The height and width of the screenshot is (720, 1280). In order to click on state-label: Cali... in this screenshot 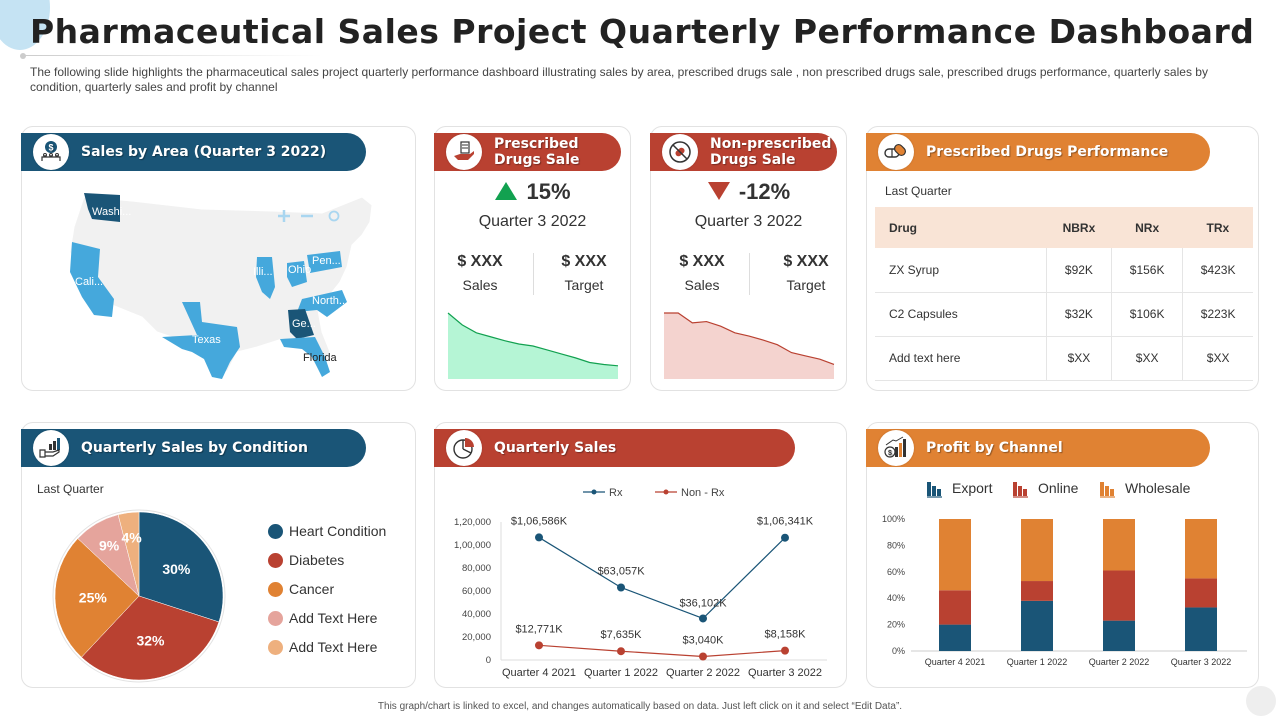, I will do `click(89, 282)`.